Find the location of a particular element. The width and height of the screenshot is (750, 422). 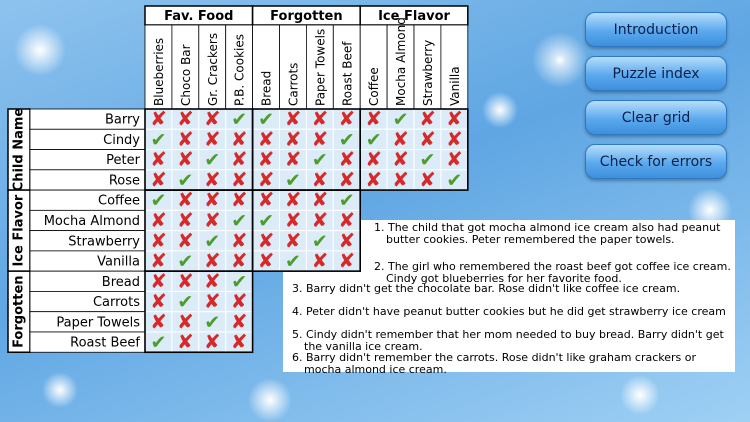

row-label: Peter is located at coordinates (123, 160).